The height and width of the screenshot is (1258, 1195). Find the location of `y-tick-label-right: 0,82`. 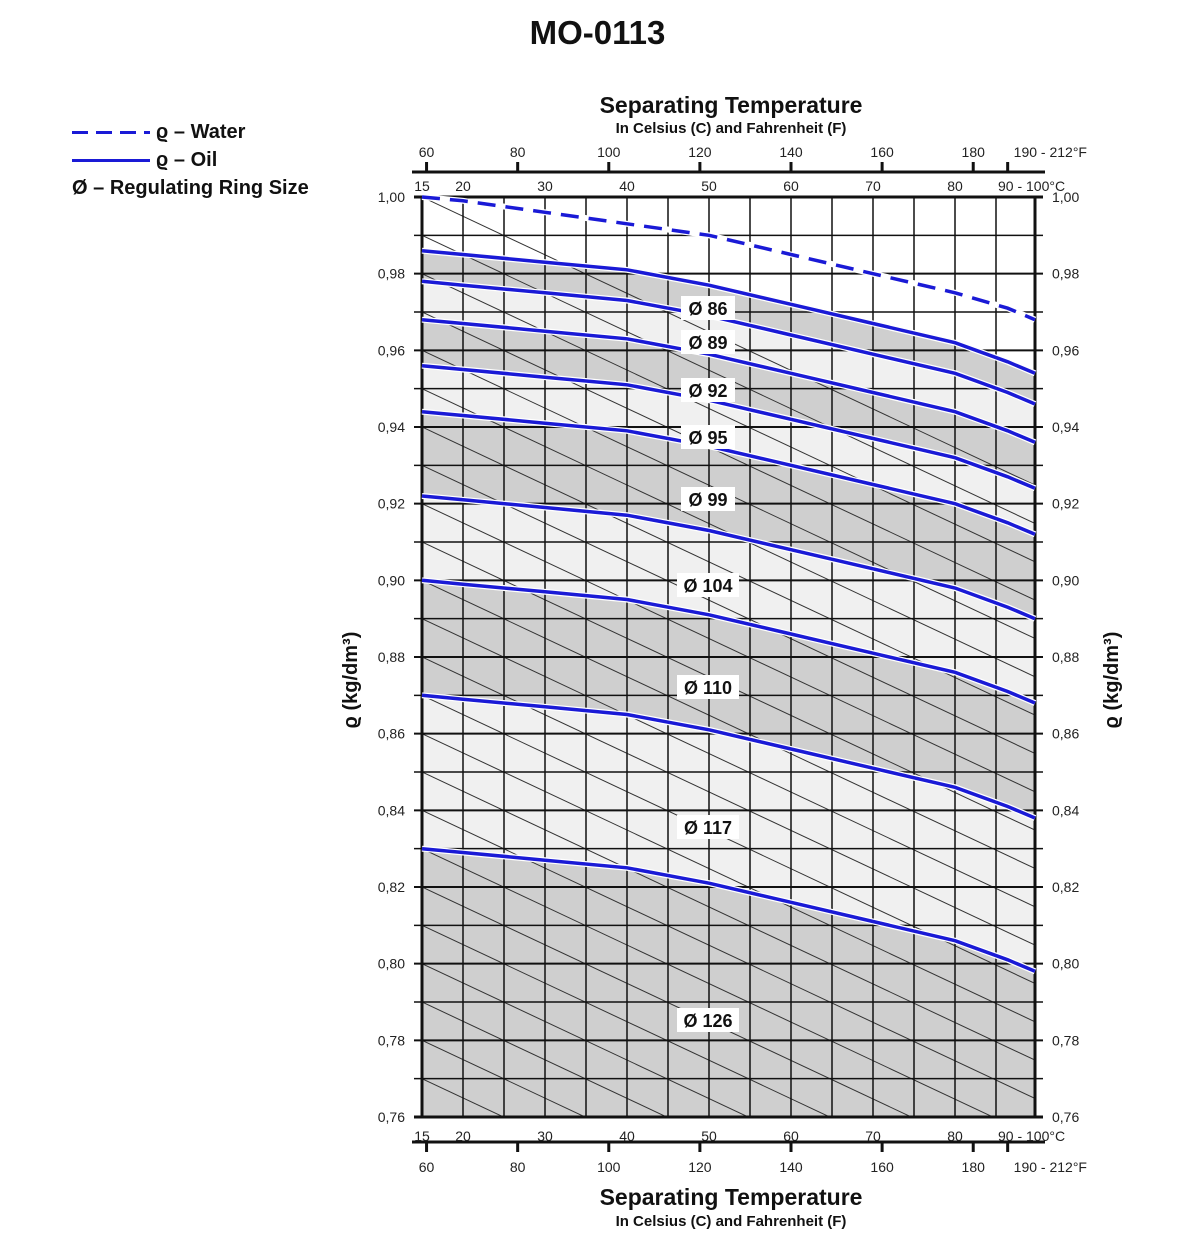

y-tick-label-right: 0,82 is located at coordinates (1065, 887).